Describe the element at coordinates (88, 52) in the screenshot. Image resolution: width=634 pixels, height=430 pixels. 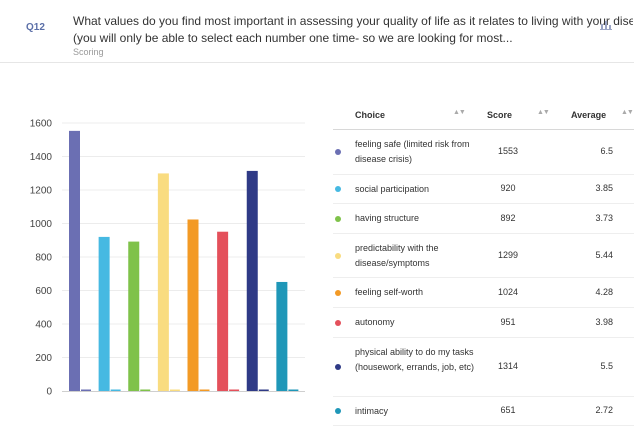
I see `question-subtitle: Scoring` at that location.